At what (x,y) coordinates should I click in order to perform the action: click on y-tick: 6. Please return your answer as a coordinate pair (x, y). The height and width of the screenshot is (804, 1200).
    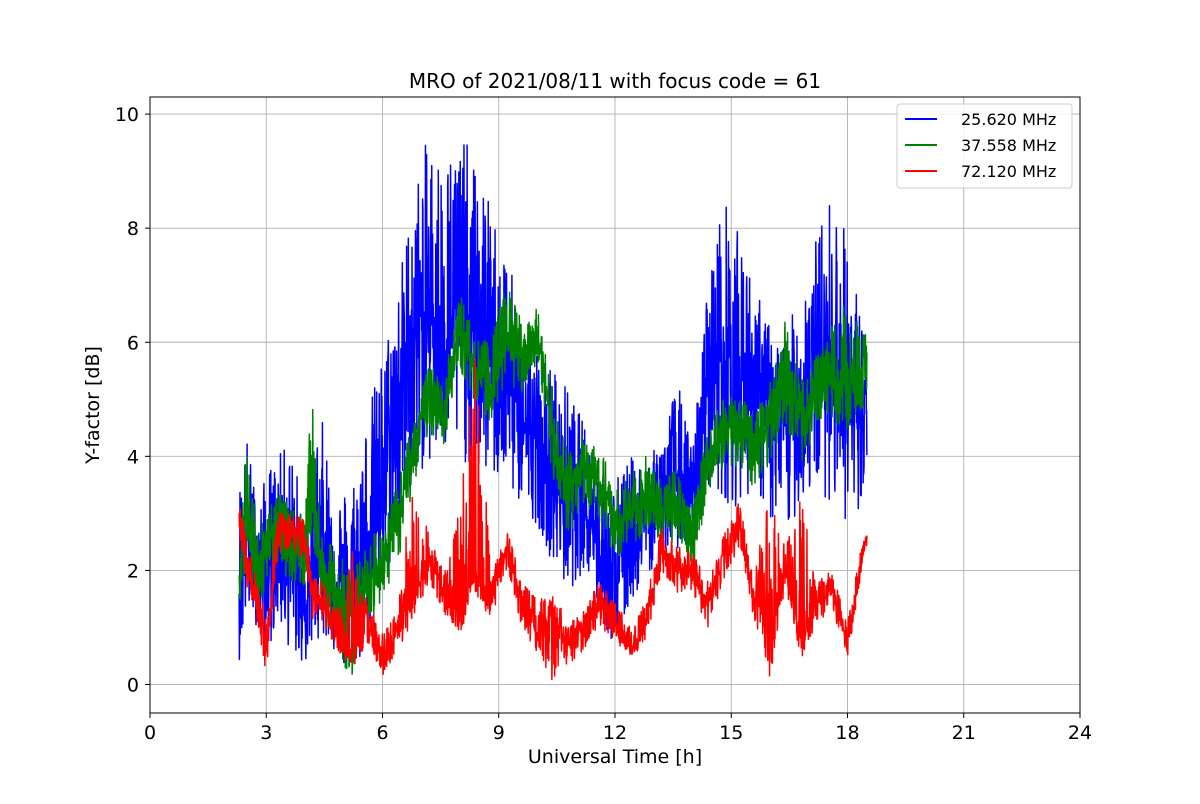
    Looking at the image, I should click on (138, 343).